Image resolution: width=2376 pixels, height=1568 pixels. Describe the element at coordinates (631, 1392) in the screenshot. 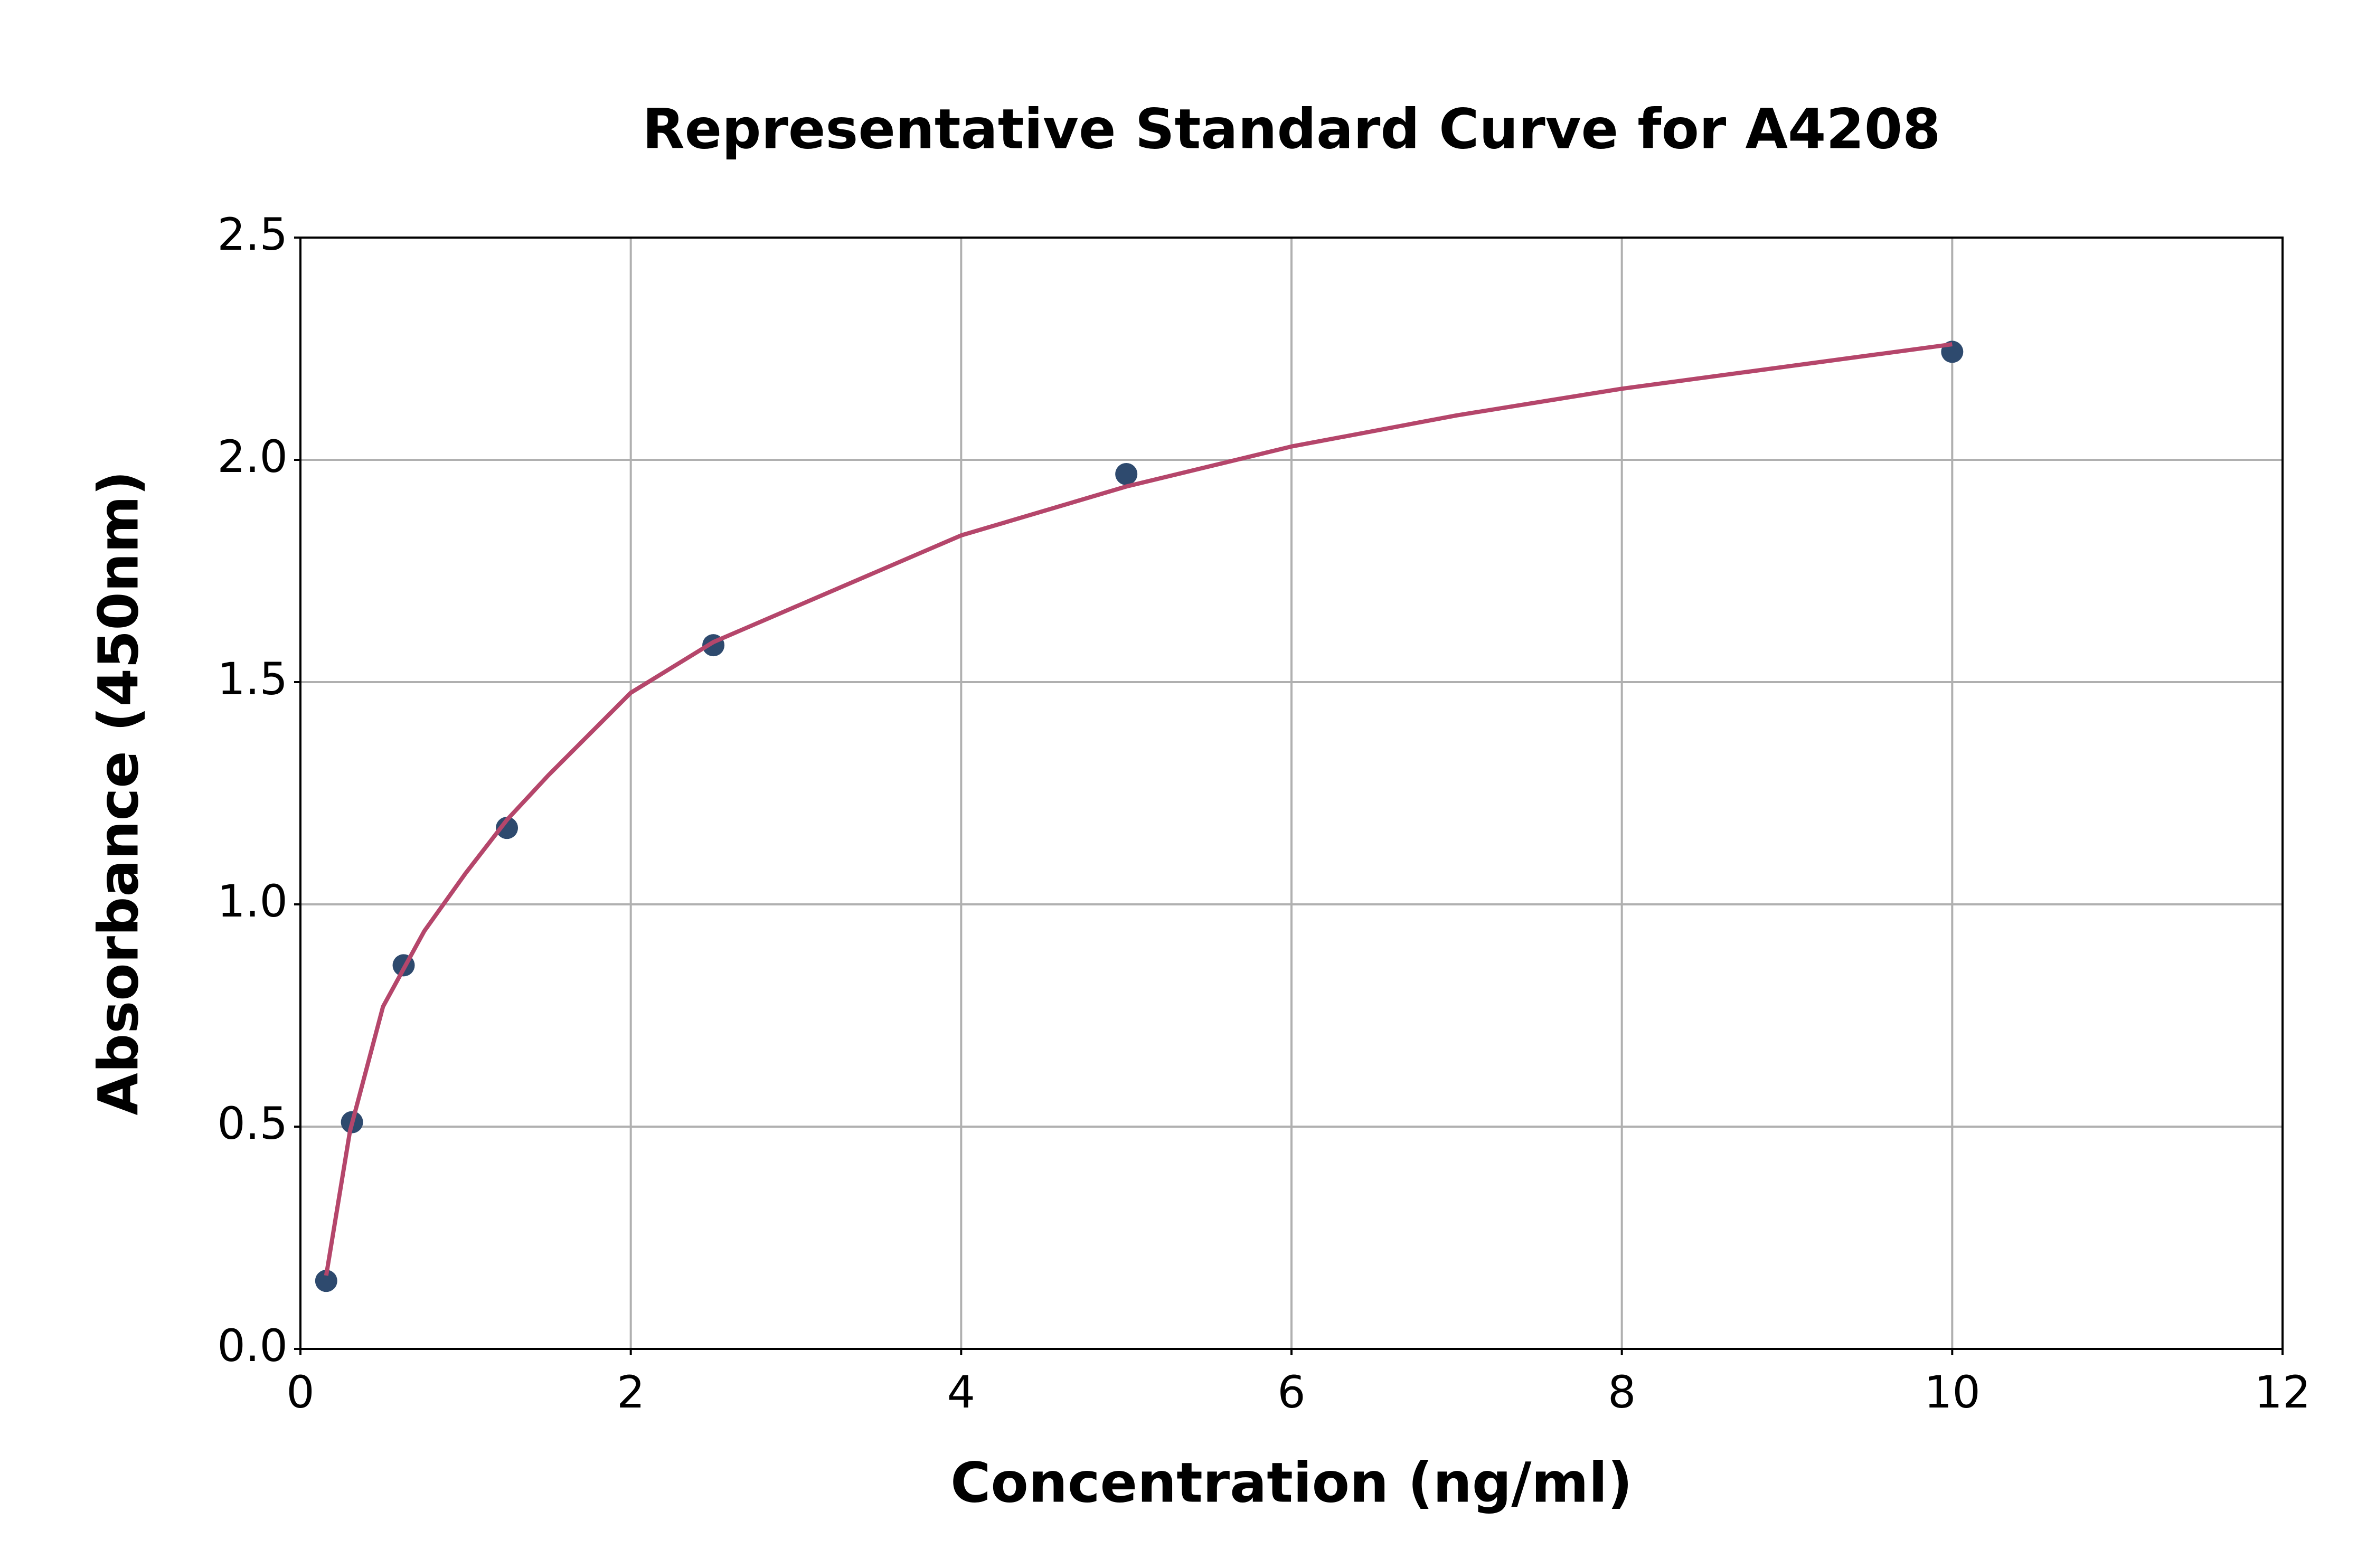

I see `x-tick-label: 2` at that location.